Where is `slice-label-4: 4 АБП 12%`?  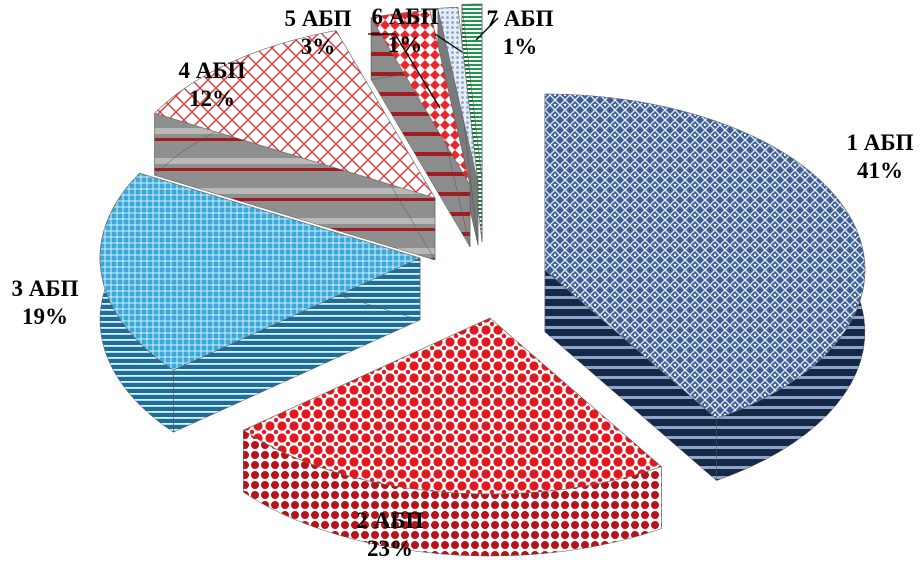 slice-label-4: 4 АБП 12% is located at coordinates (212, 84).